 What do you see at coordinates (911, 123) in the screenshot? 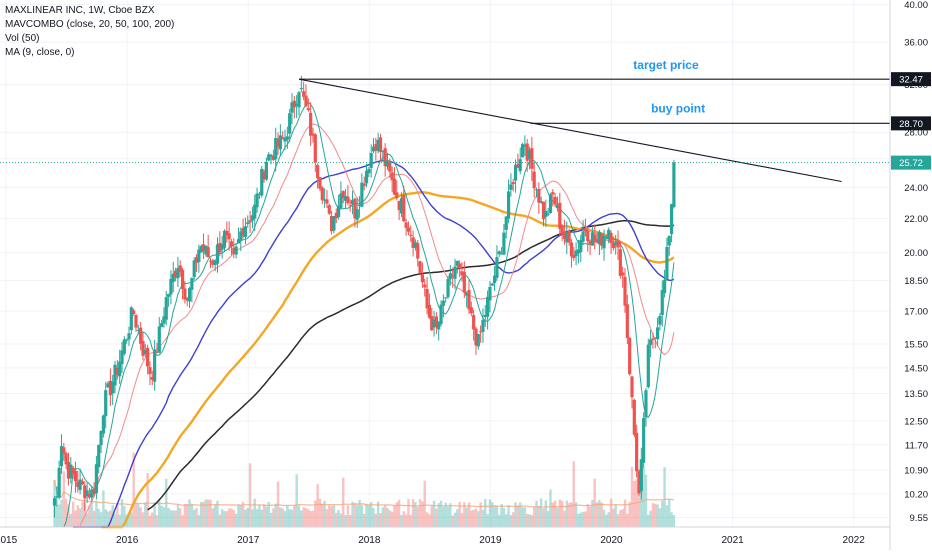
I see `price-label-bg` at bounding box center [911, 123].